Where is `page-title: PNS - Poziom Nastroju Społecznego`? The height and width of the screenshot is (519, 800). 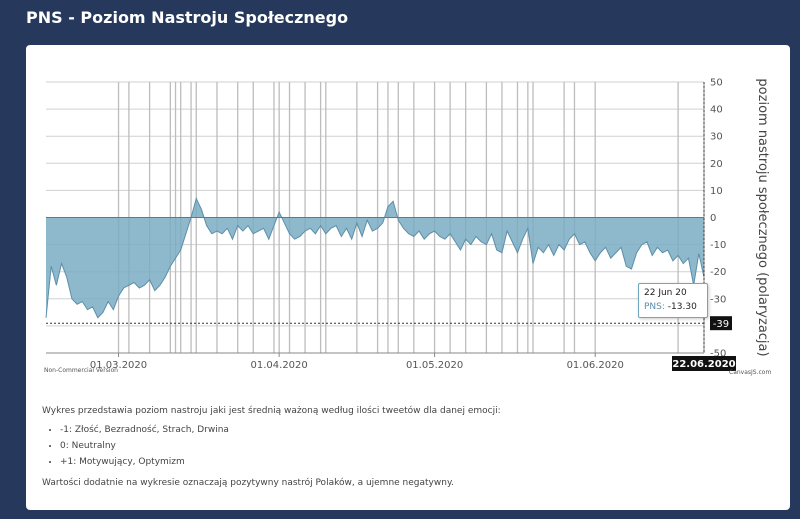 page-title: PNS - Poziom Nastroju Społecznego is located at coordinates (187, 17).